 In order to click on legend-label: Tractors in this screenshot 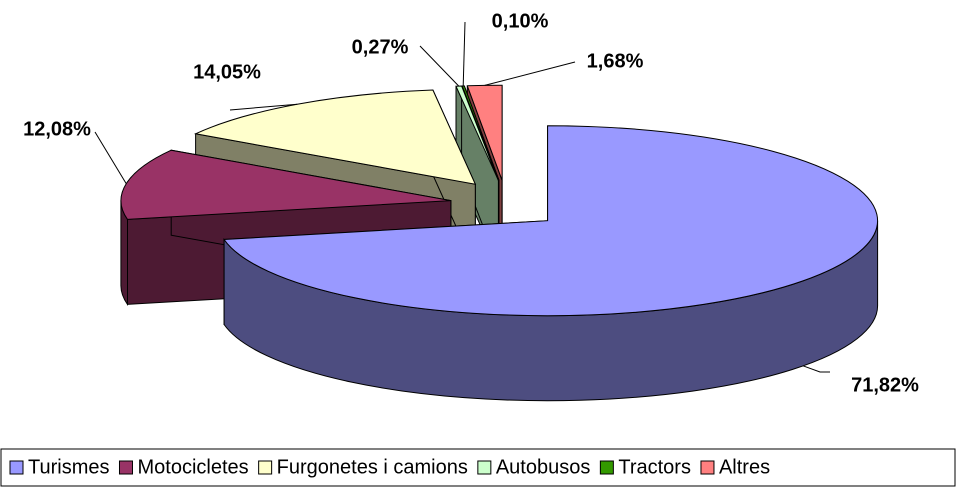, I will do `click(654, 467)`.